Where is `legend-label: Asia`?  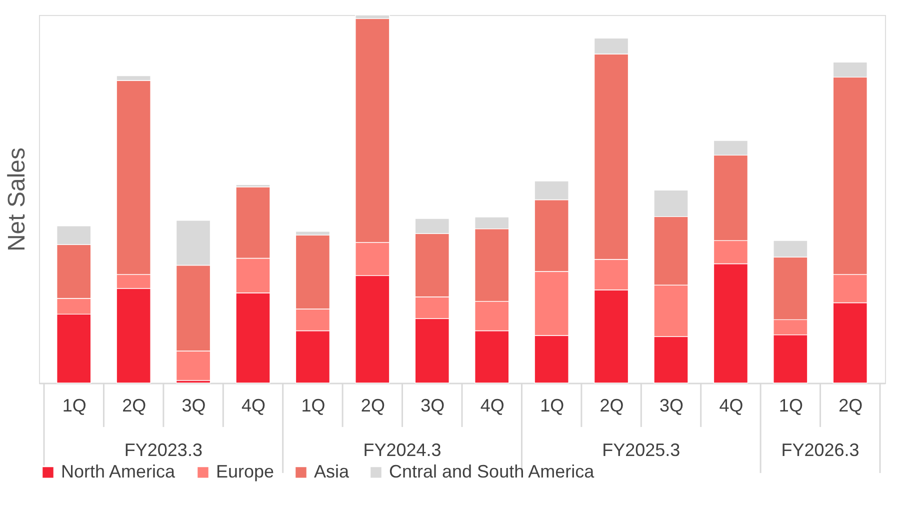 legend-label: Asia is located at coordinates (332, 471).